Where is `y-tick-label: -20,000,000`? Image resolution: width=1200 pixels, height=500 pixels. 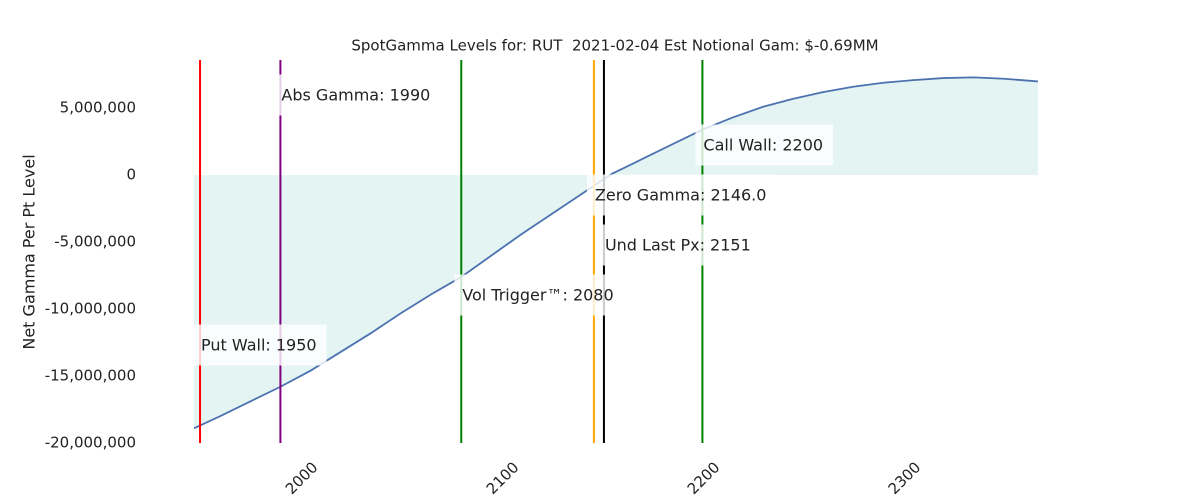
y-tick-label: -20,000,000 is located at coordinates (90, 443).